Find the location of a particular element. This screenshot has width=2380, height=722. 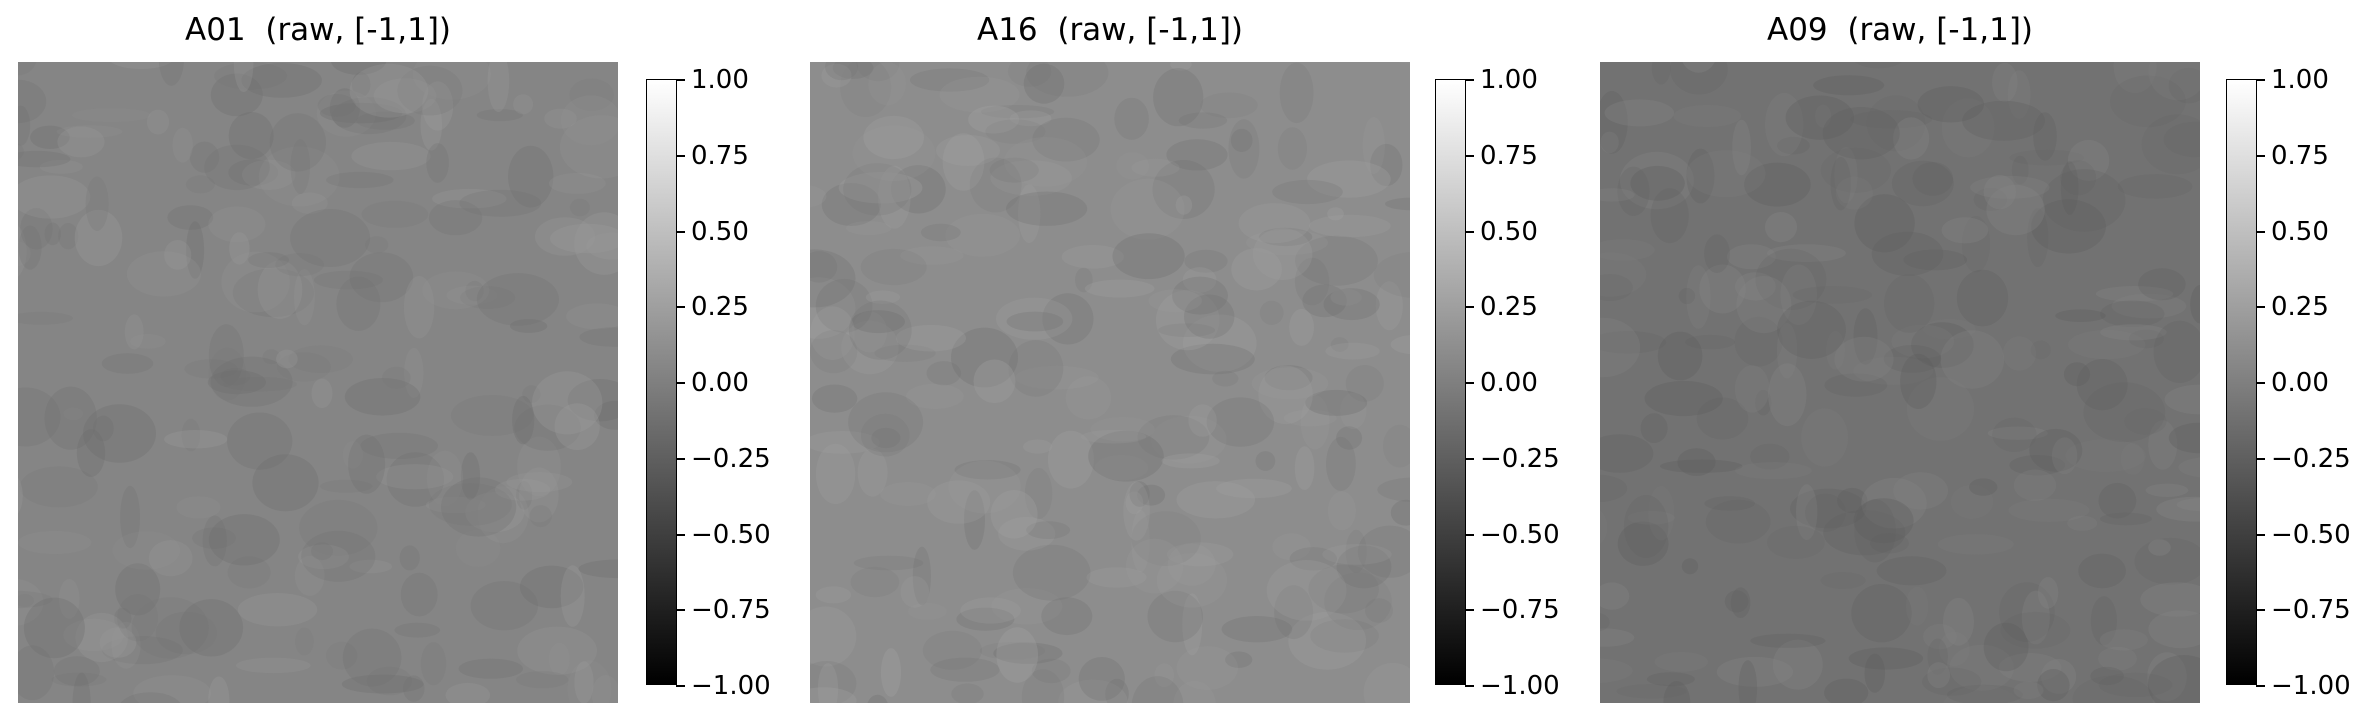

tick-label: −0.25 is located at coordinates (731, 458).